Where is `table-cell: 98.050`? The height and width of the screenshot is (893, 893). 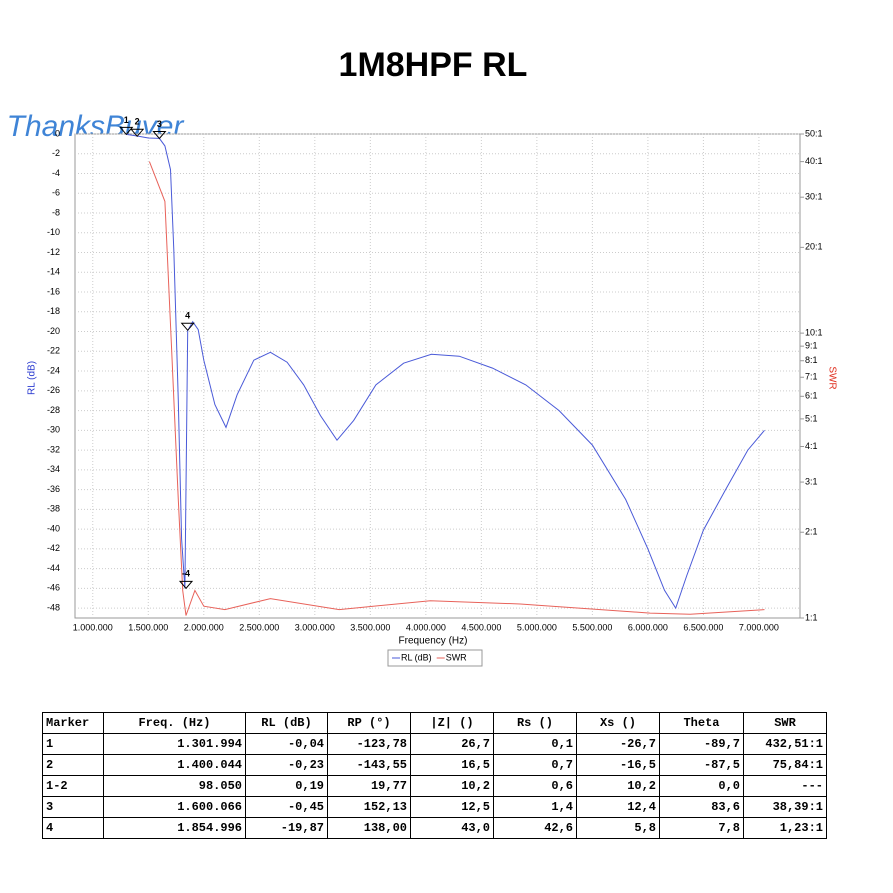
table-cell: 98.050 is located at coordinates (174, 786).